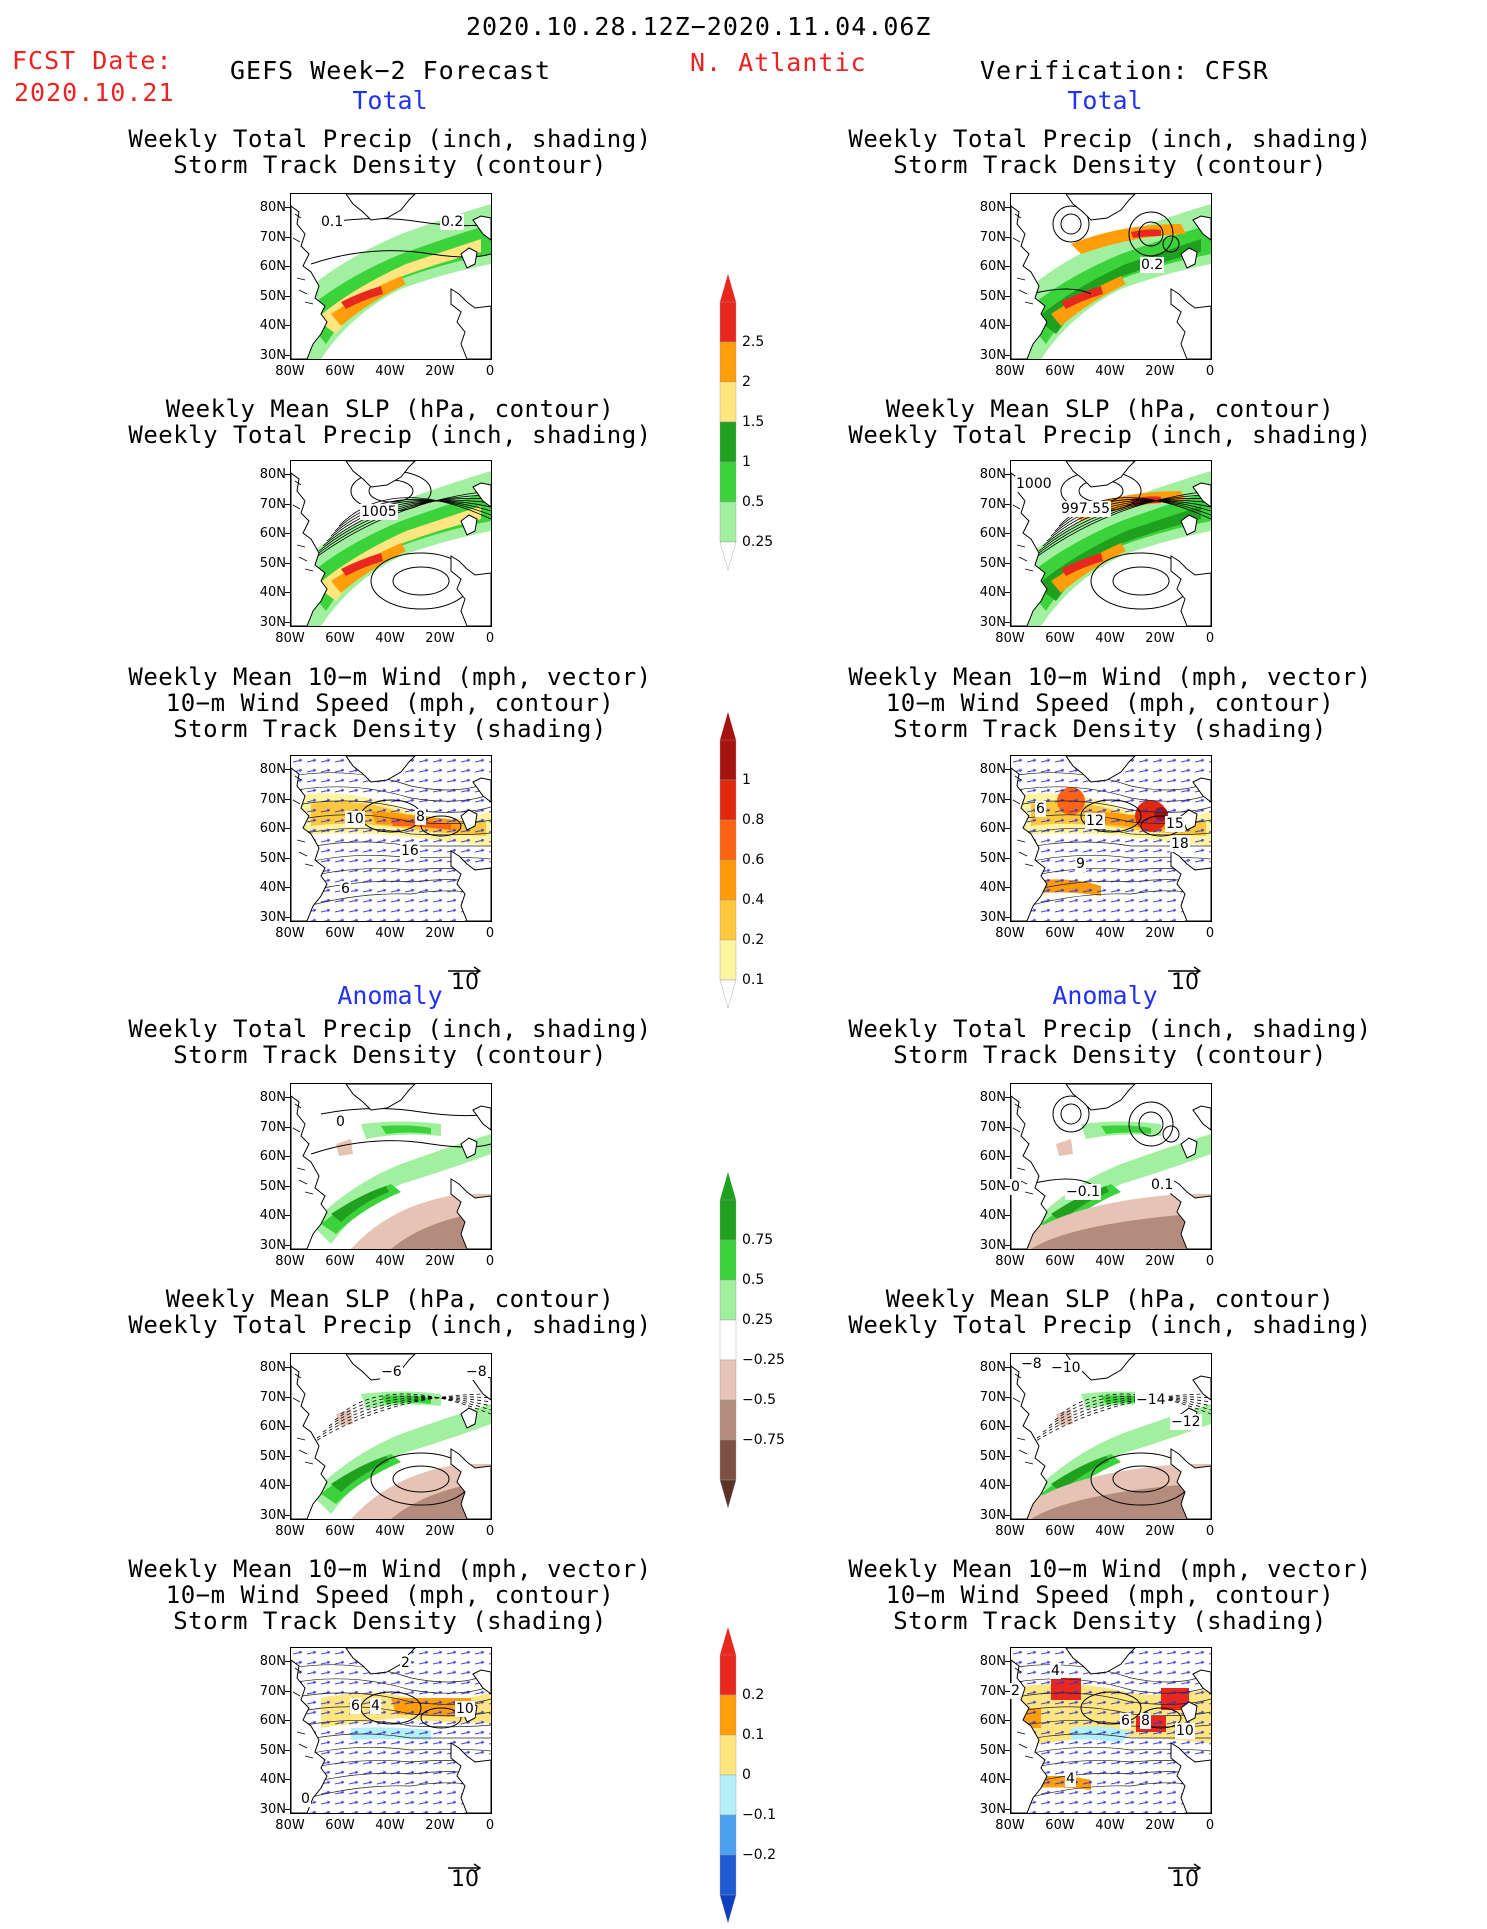 The width and height of the screenshot is (1487, 1929). What do you see at coordinates (992, 1156) in the screenshot?
I see `lat-label: 60N` at bounding box center [992, 1156].